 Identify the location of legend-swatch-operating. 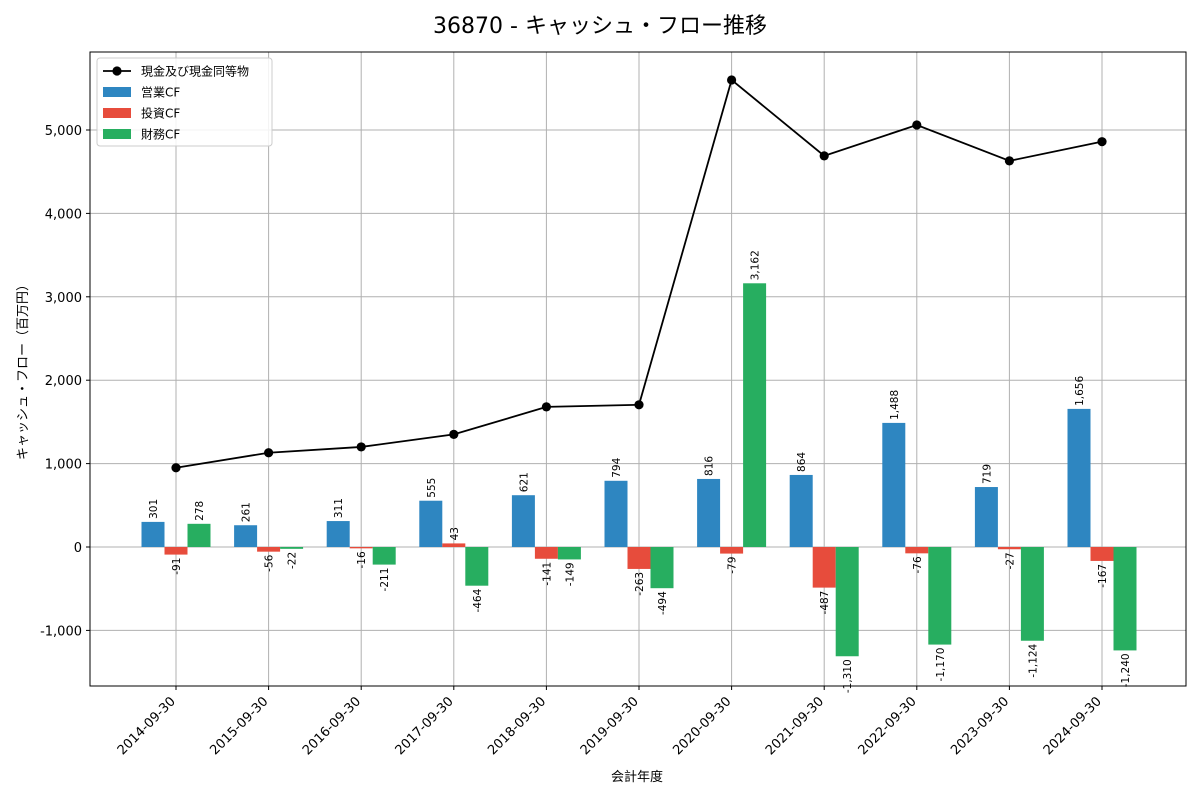
(117, 92).